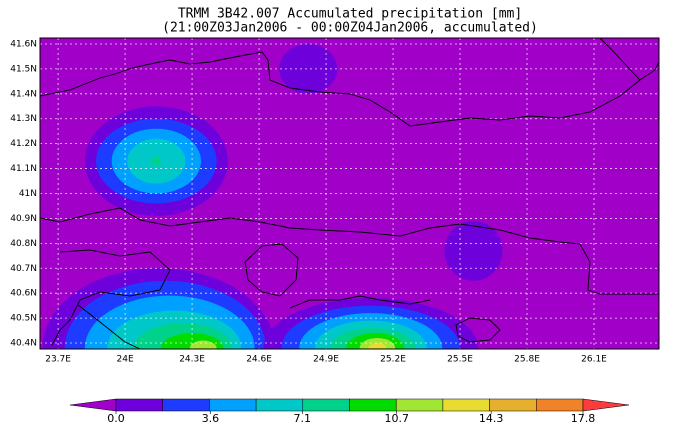 The image size is (675, 438). What do you see at coordinates (23, 44) in the screenshot?
I see `y-tick-label: 41.6N` at bounding box center [23, 44].